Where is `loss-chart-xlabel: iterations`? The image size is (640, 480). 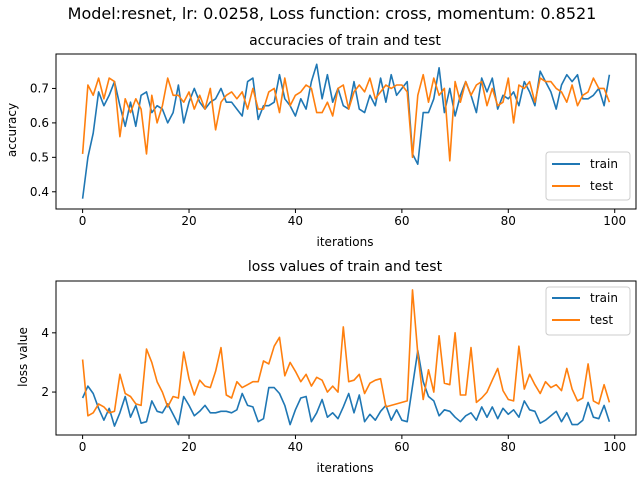 loss-chart-xlabel: iterations is located at coordinates (345, 468).